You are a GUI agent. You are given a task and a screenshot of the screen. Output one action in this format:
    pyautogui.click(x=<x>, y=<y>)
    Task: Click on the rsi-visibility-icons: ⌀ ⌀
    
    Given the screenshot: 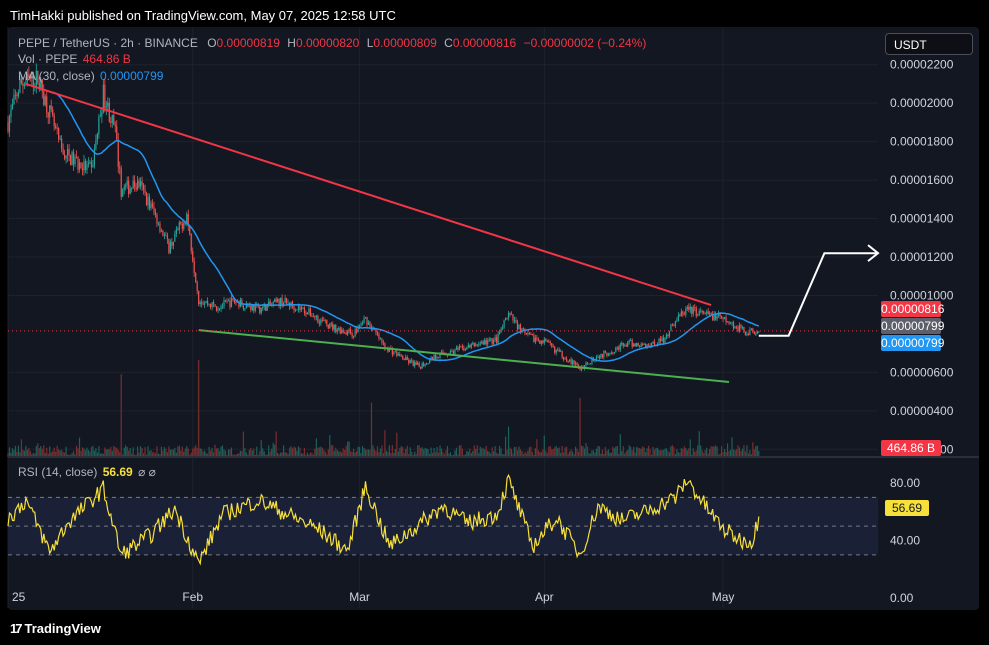 What is the action you would take?
    pyautogui.click(x=147, y=472)
    